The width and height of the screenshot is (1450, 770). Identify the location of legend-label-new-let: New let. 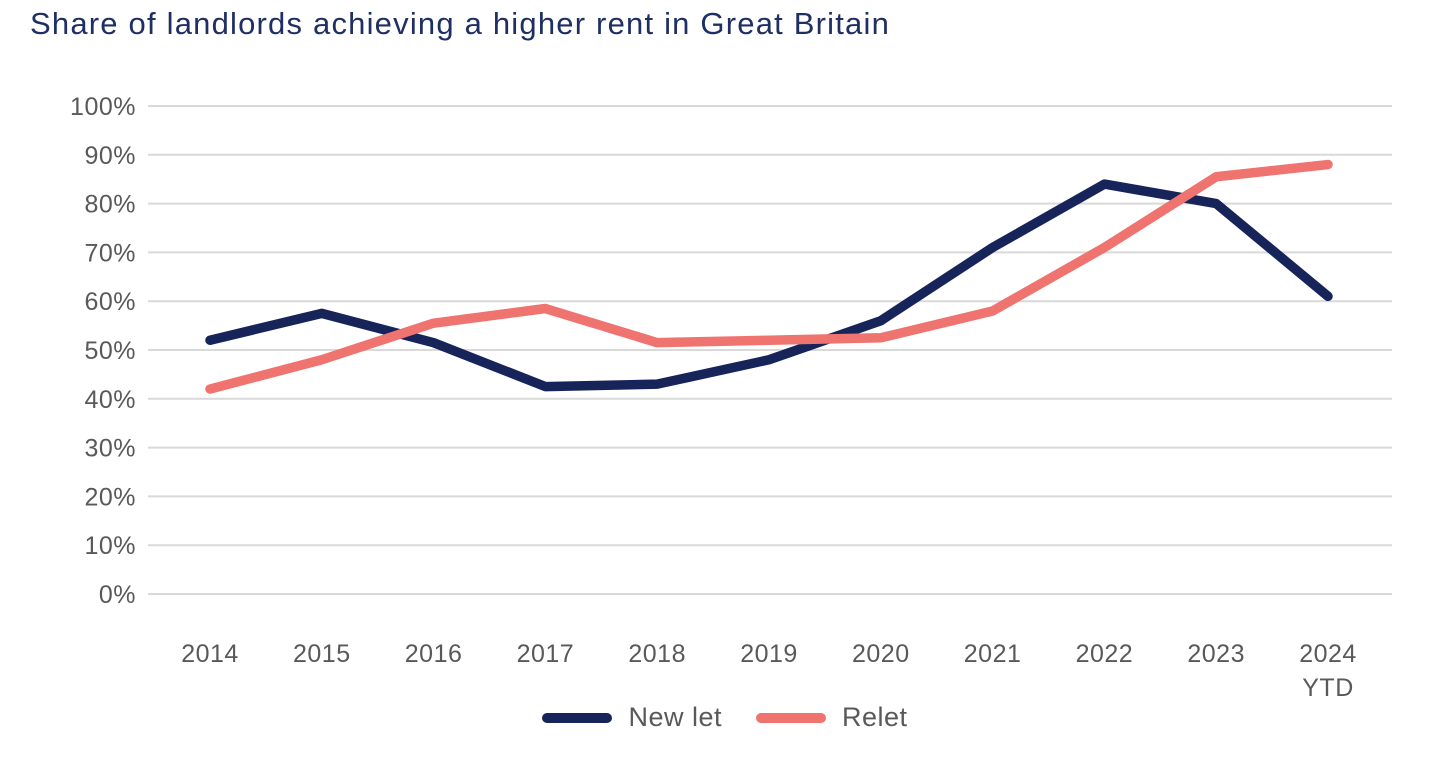
(675, 717).